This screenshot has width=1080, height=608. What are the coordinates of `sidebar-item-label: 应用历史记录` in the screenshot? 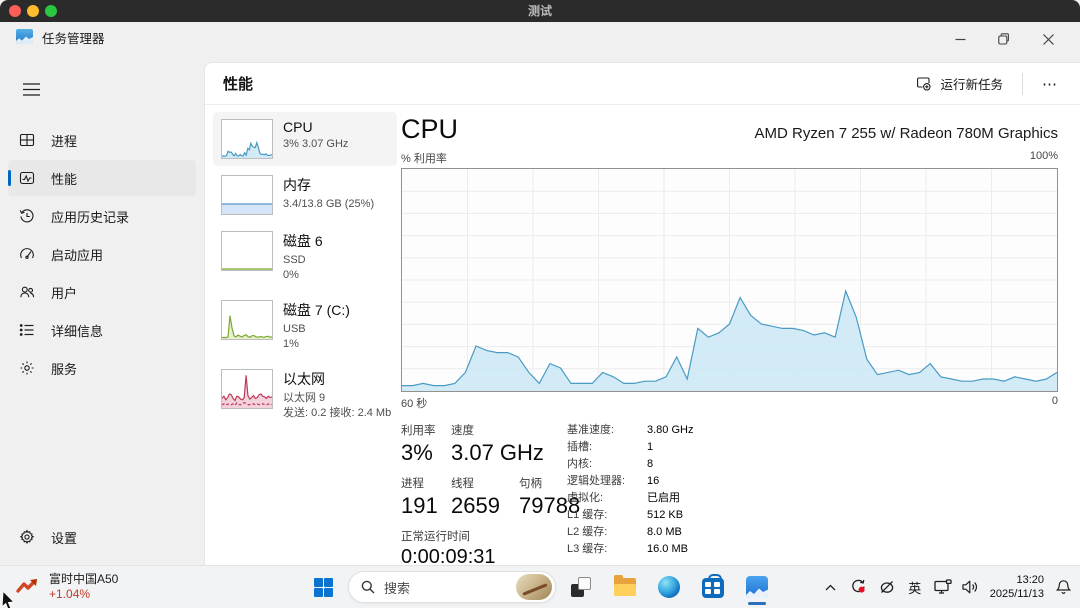 It's located at (90, 217).